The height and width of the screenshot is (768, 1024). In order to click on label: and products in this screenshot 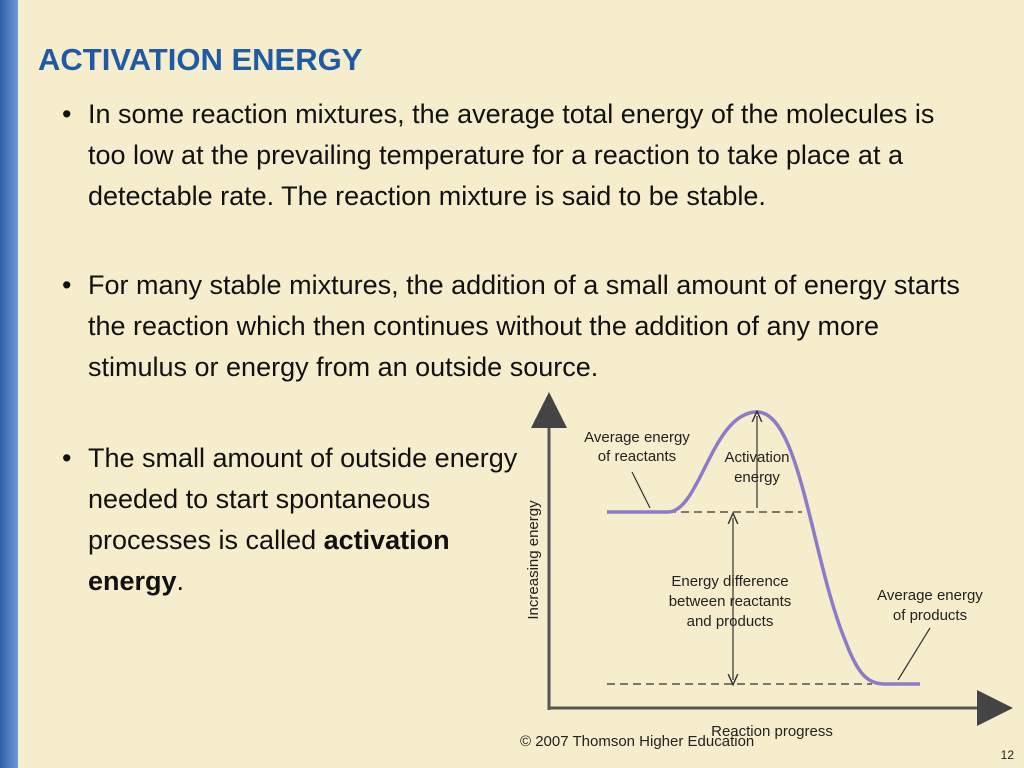, I will do `click(730, 621)`.